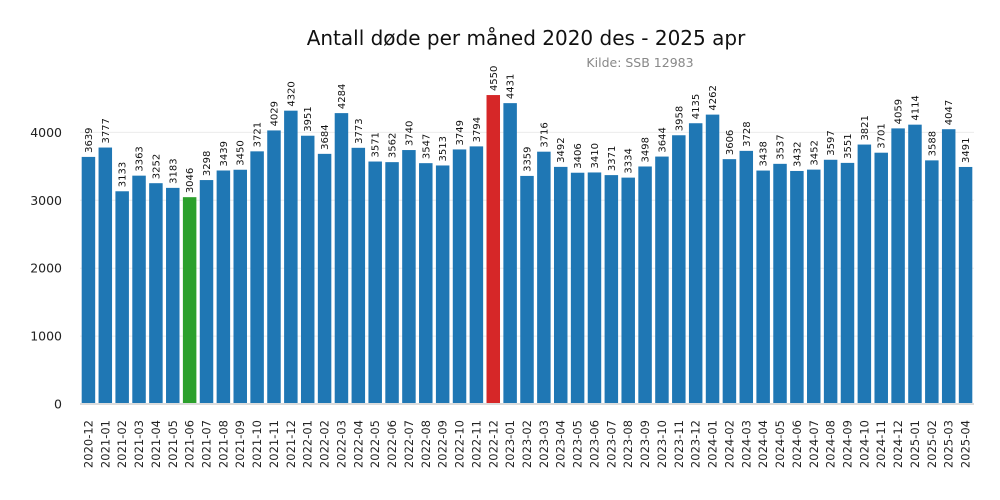 Image resolution: width=1000 pixels, height=500 pixels. I want to click on x-tick-label: 2022-10, so click(460, 444).